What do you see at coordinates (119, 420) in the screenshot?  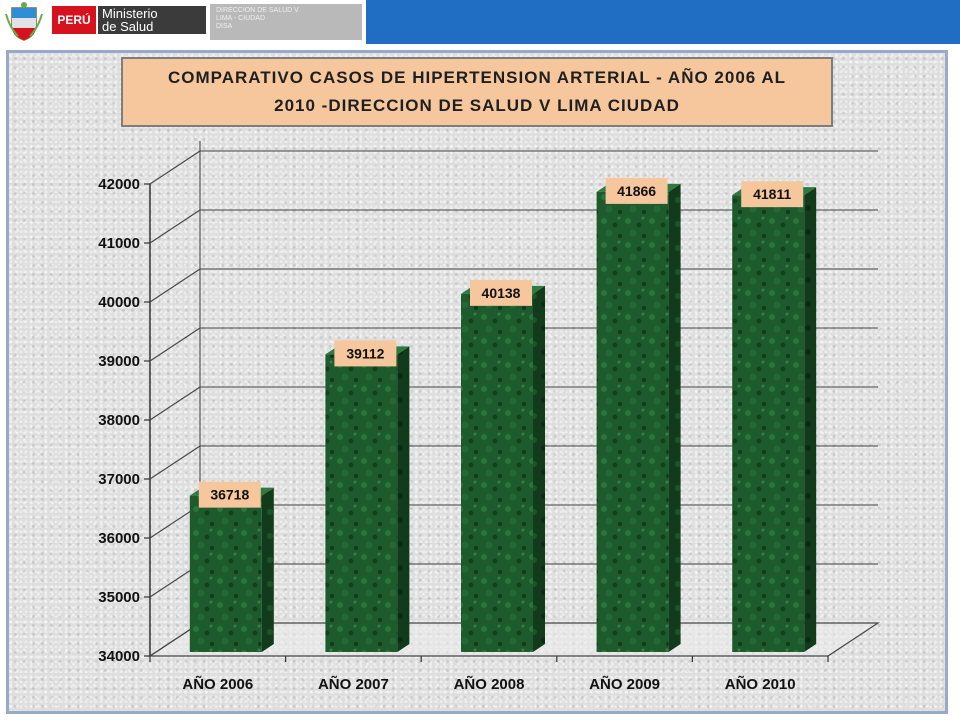 I see `y-tick-label: 38000` at bounding box center [119, 420].